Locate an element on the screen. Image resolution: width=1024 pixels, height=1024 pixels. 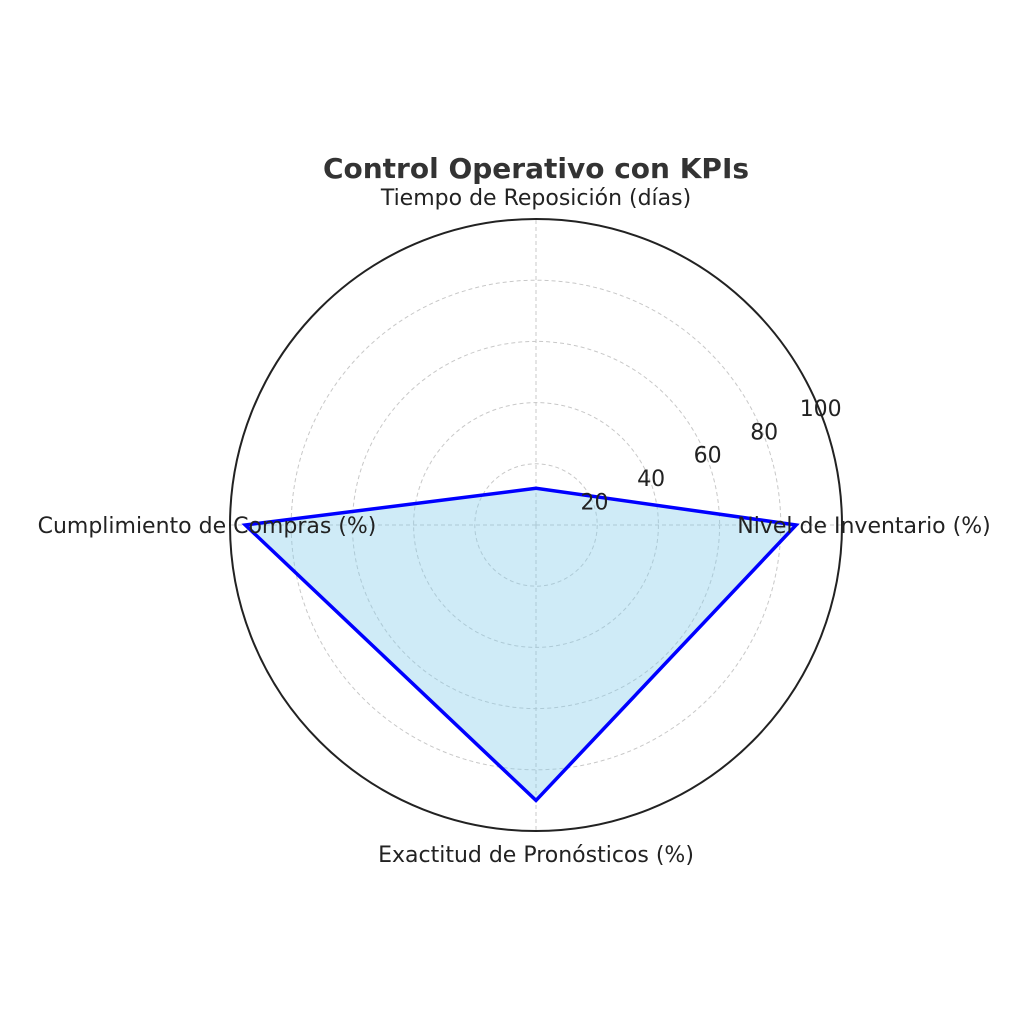
axis-label: Cumplimiento de Compras (%) is located at coordinates (207, 526).